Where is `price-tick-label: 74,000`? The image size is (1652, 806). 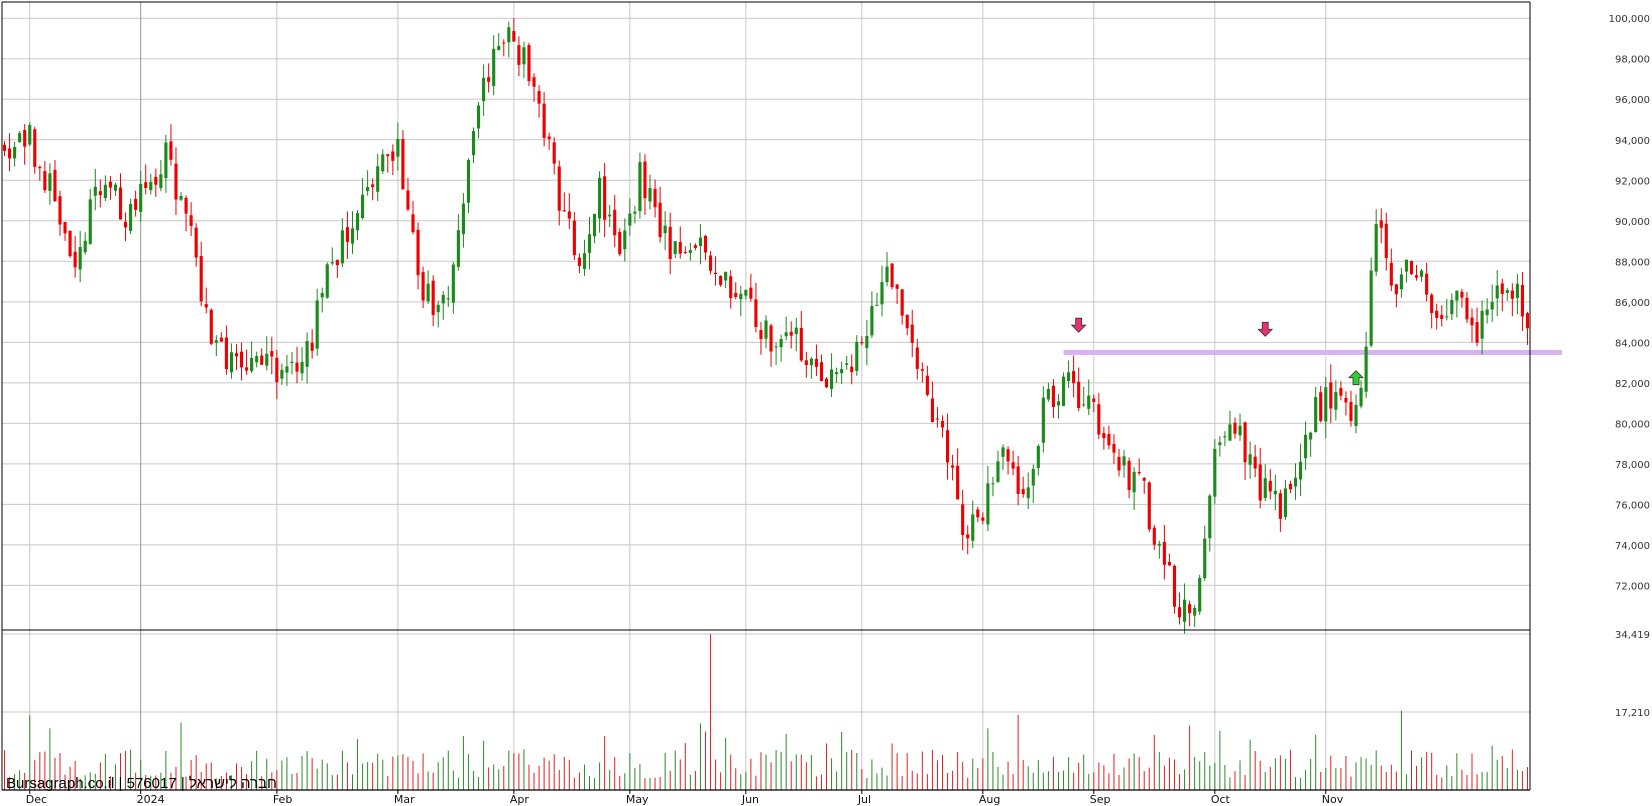
price-tick-label: 74,000 is located at coordinates (1632, 546).